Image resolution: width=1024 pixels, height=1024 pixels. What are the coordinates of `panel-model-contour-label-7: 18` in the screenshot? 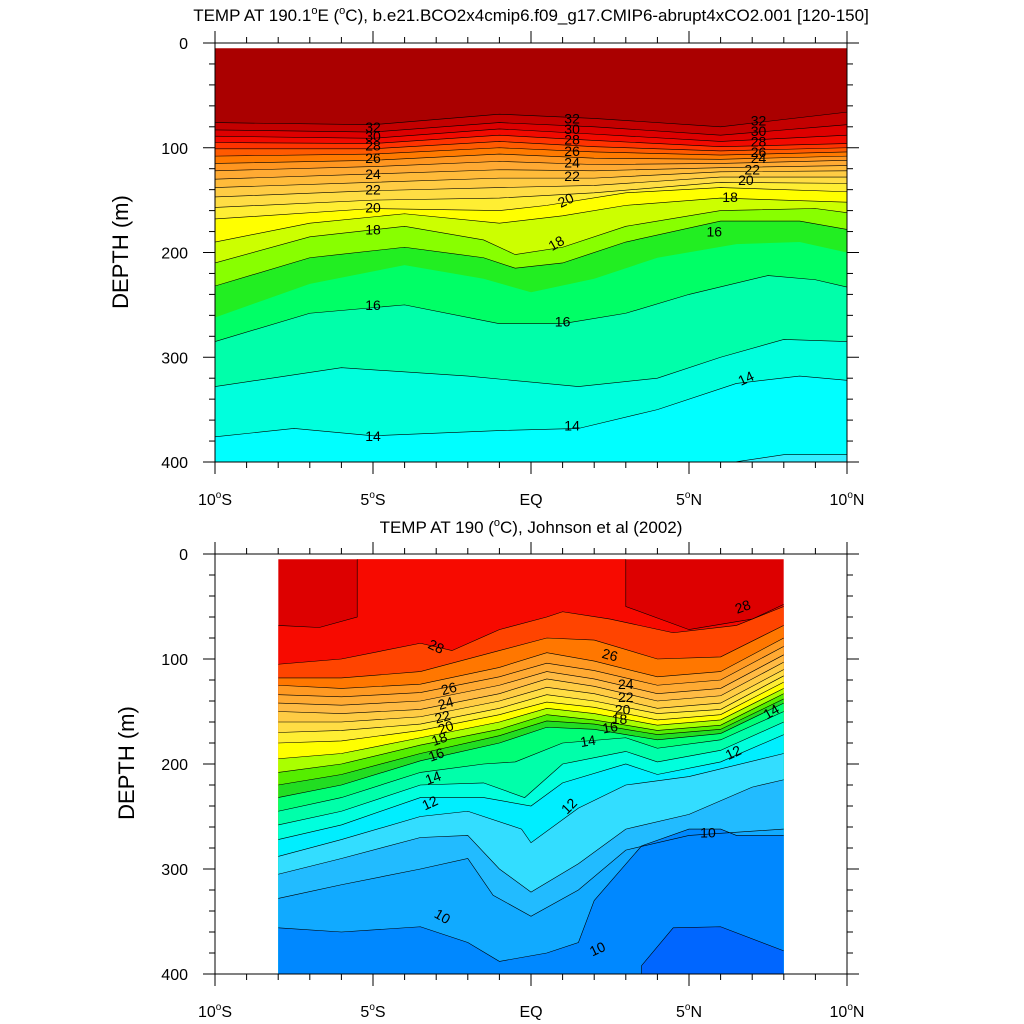 It's located at (373, 229).